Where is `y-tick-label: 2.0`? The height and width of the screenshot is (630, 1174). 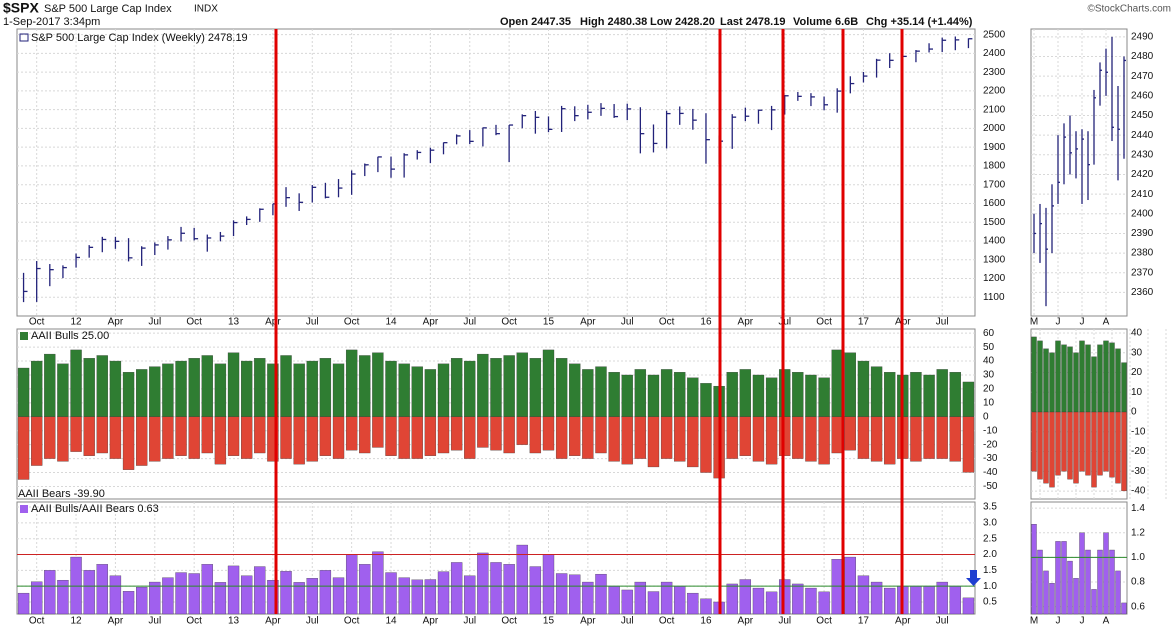
y-tick-label: 2.0 is located at coordinates (990, 554).